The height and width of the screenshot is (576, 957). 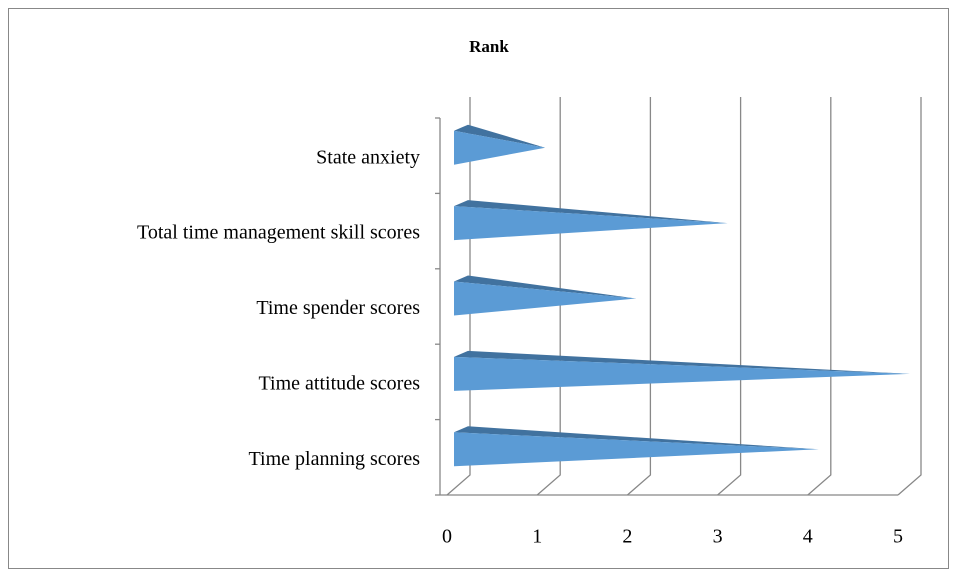 What do you see at coordinates (808, 537) in the screenshot?
I see `x-tick-label: 4` at bounding box center [808, 537].